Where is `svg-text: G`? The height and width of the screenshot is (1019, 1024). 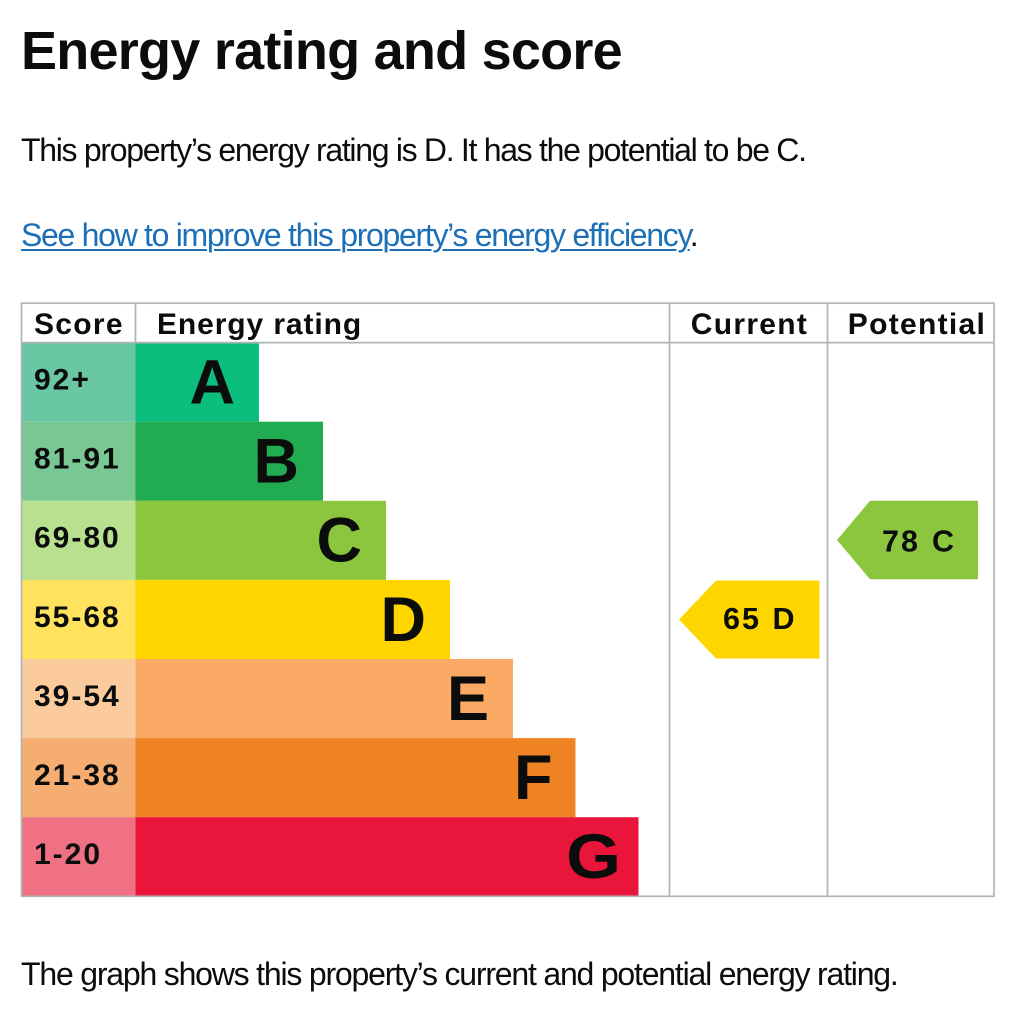 svg-text: G is located at coordinates (593, 856).